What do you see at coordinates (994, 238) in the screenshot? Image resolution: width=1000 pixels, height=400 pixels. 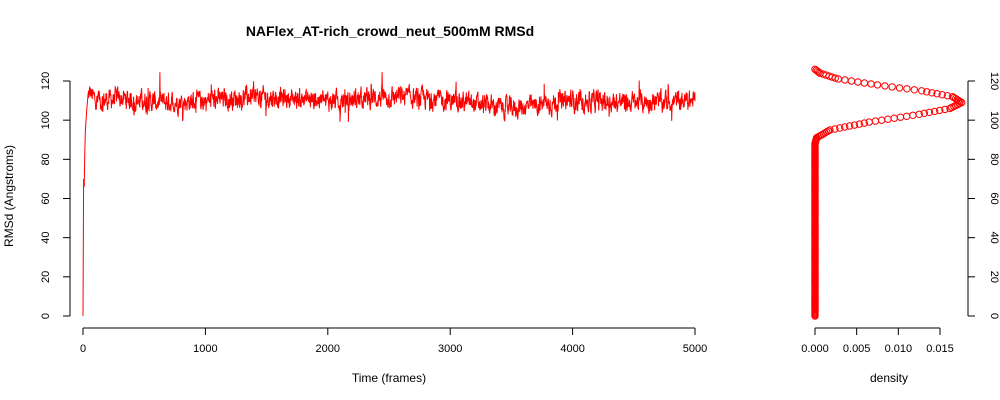 I see `density-y-tick-label: 40` at bounding box center [994, 238].